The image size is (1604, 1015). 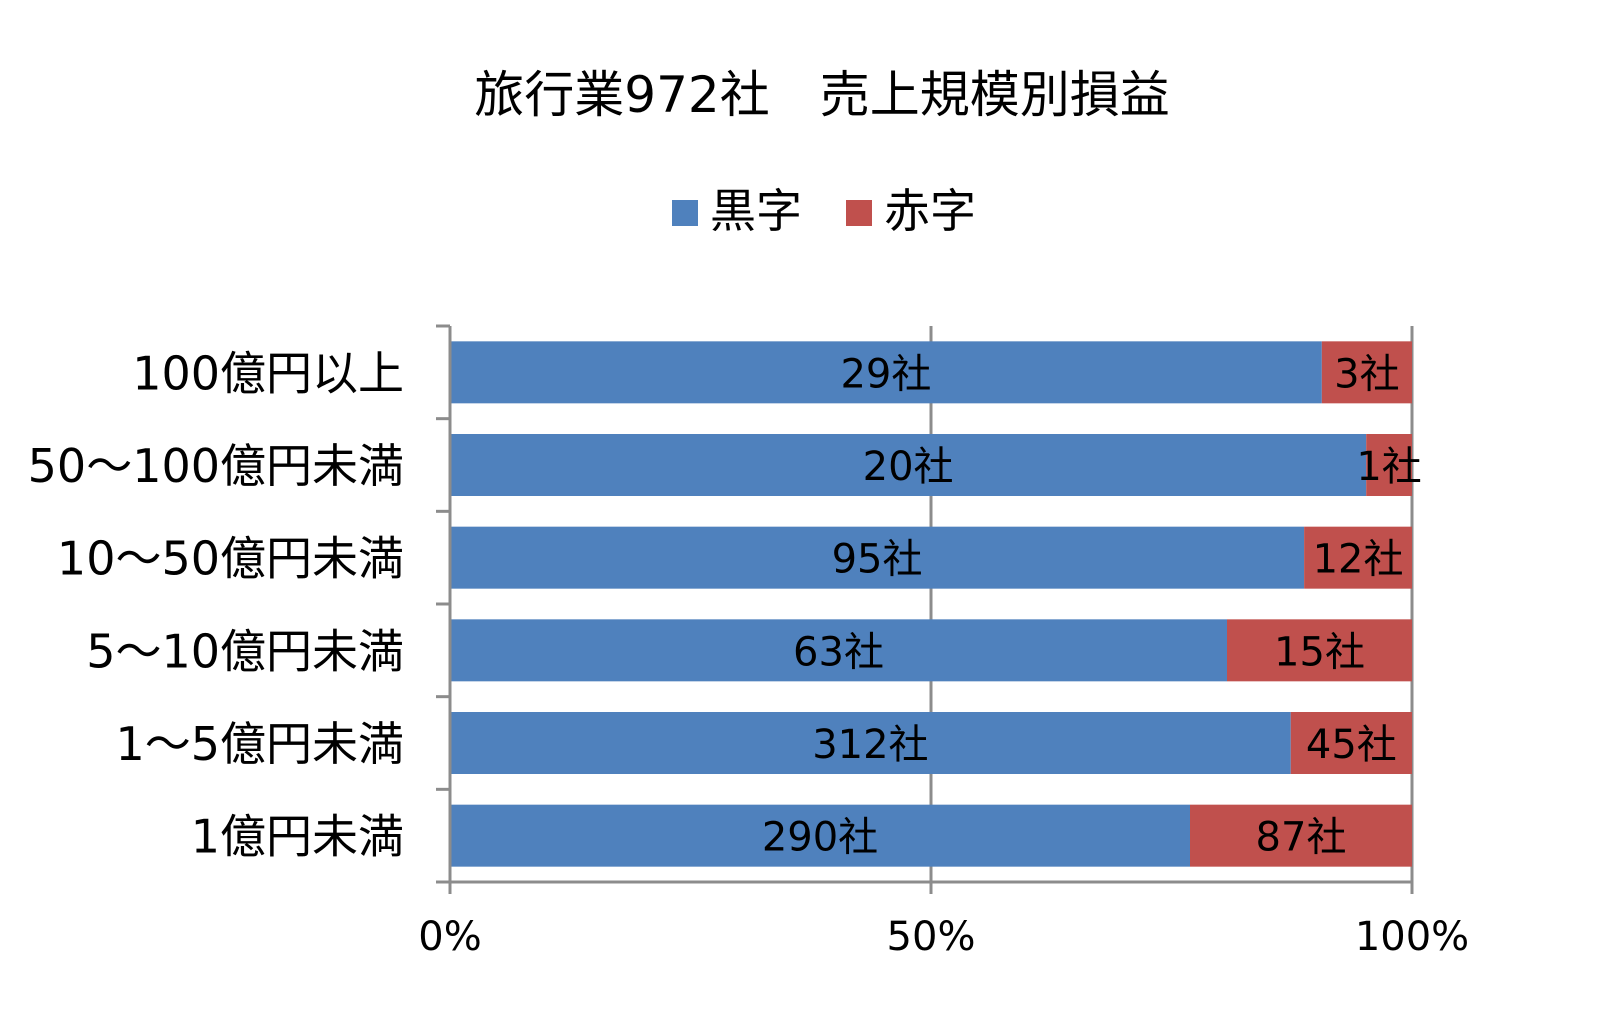 What do you see at coordinates (756, 211) in the screenshot?
I see `legend-label-1: 黒字` at bounding box center [756, 211].